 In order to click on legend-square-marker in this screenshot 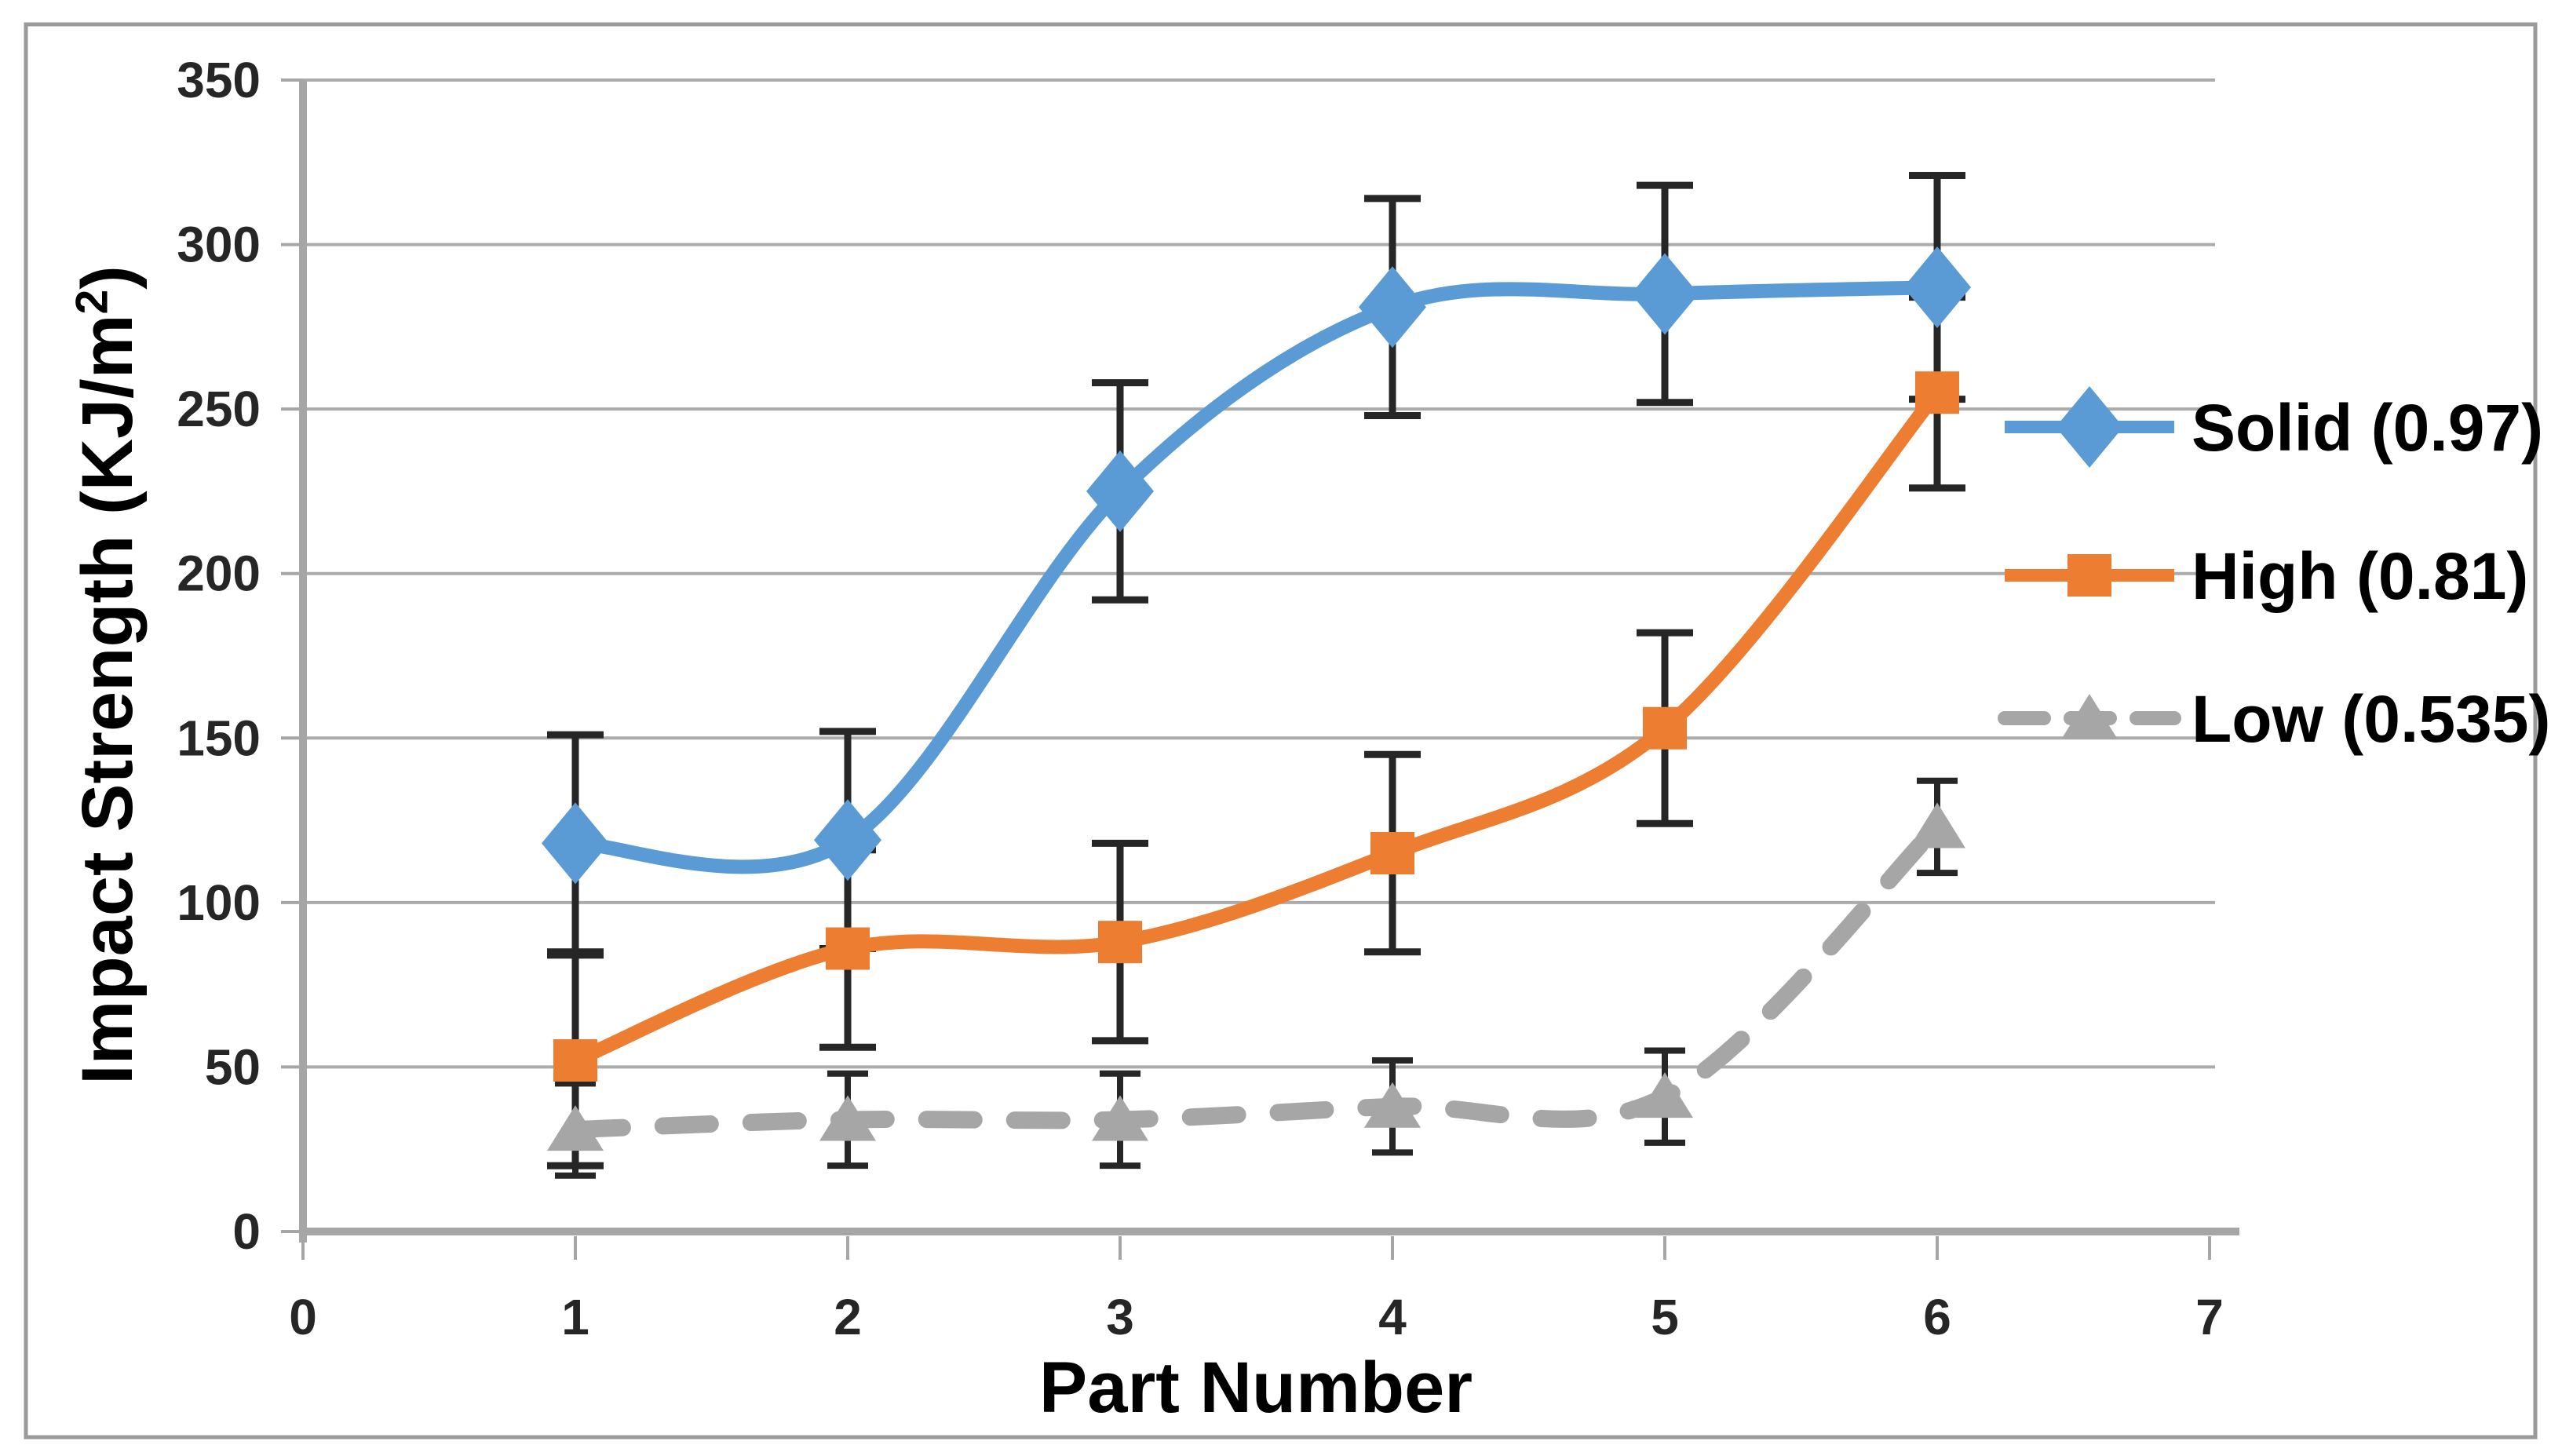, I will do `click(2089, 575)`.